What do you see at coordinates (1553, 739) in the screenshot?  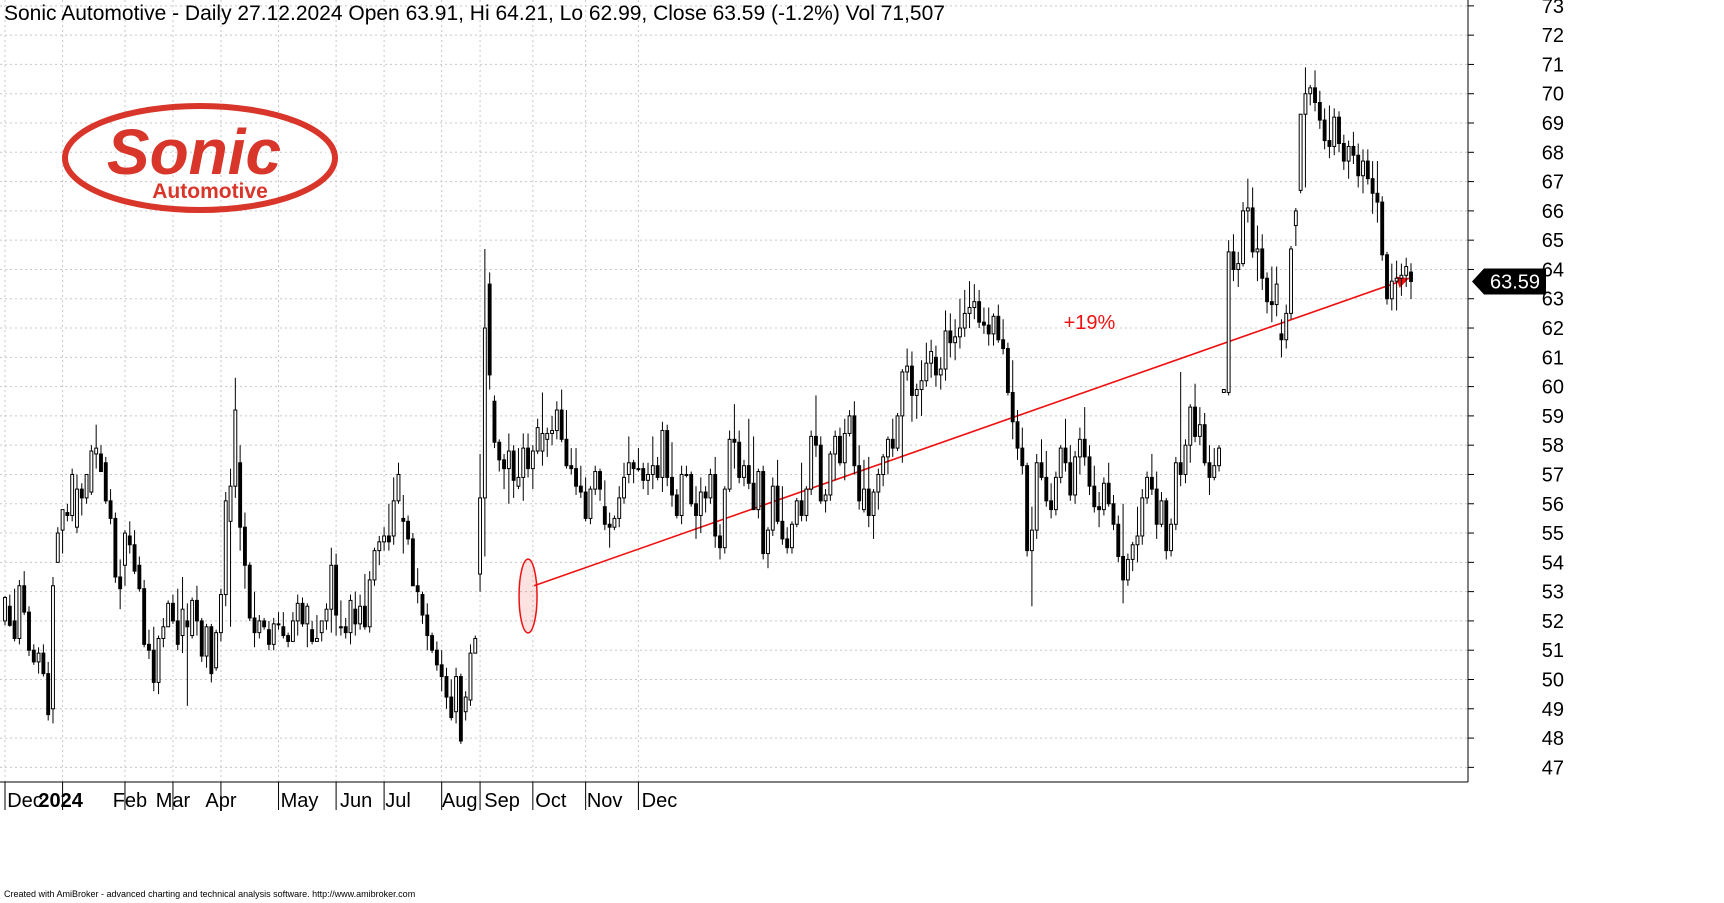 I see `price-tick-label: 48` at bounding box center [1553, 739].